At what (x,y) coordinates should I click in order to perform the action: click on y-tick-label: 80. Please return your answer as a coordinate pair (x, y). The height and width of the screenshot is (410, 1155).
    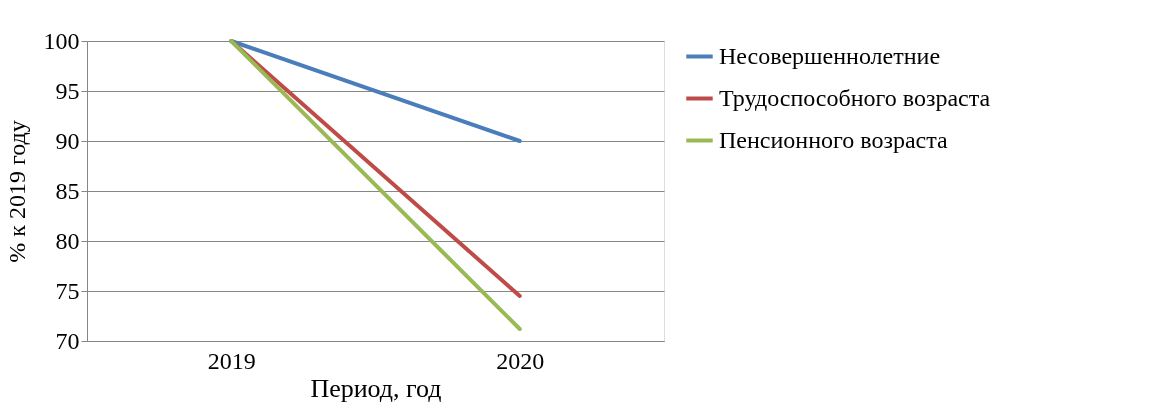
    Looking at the image, I should click on (67, 240).